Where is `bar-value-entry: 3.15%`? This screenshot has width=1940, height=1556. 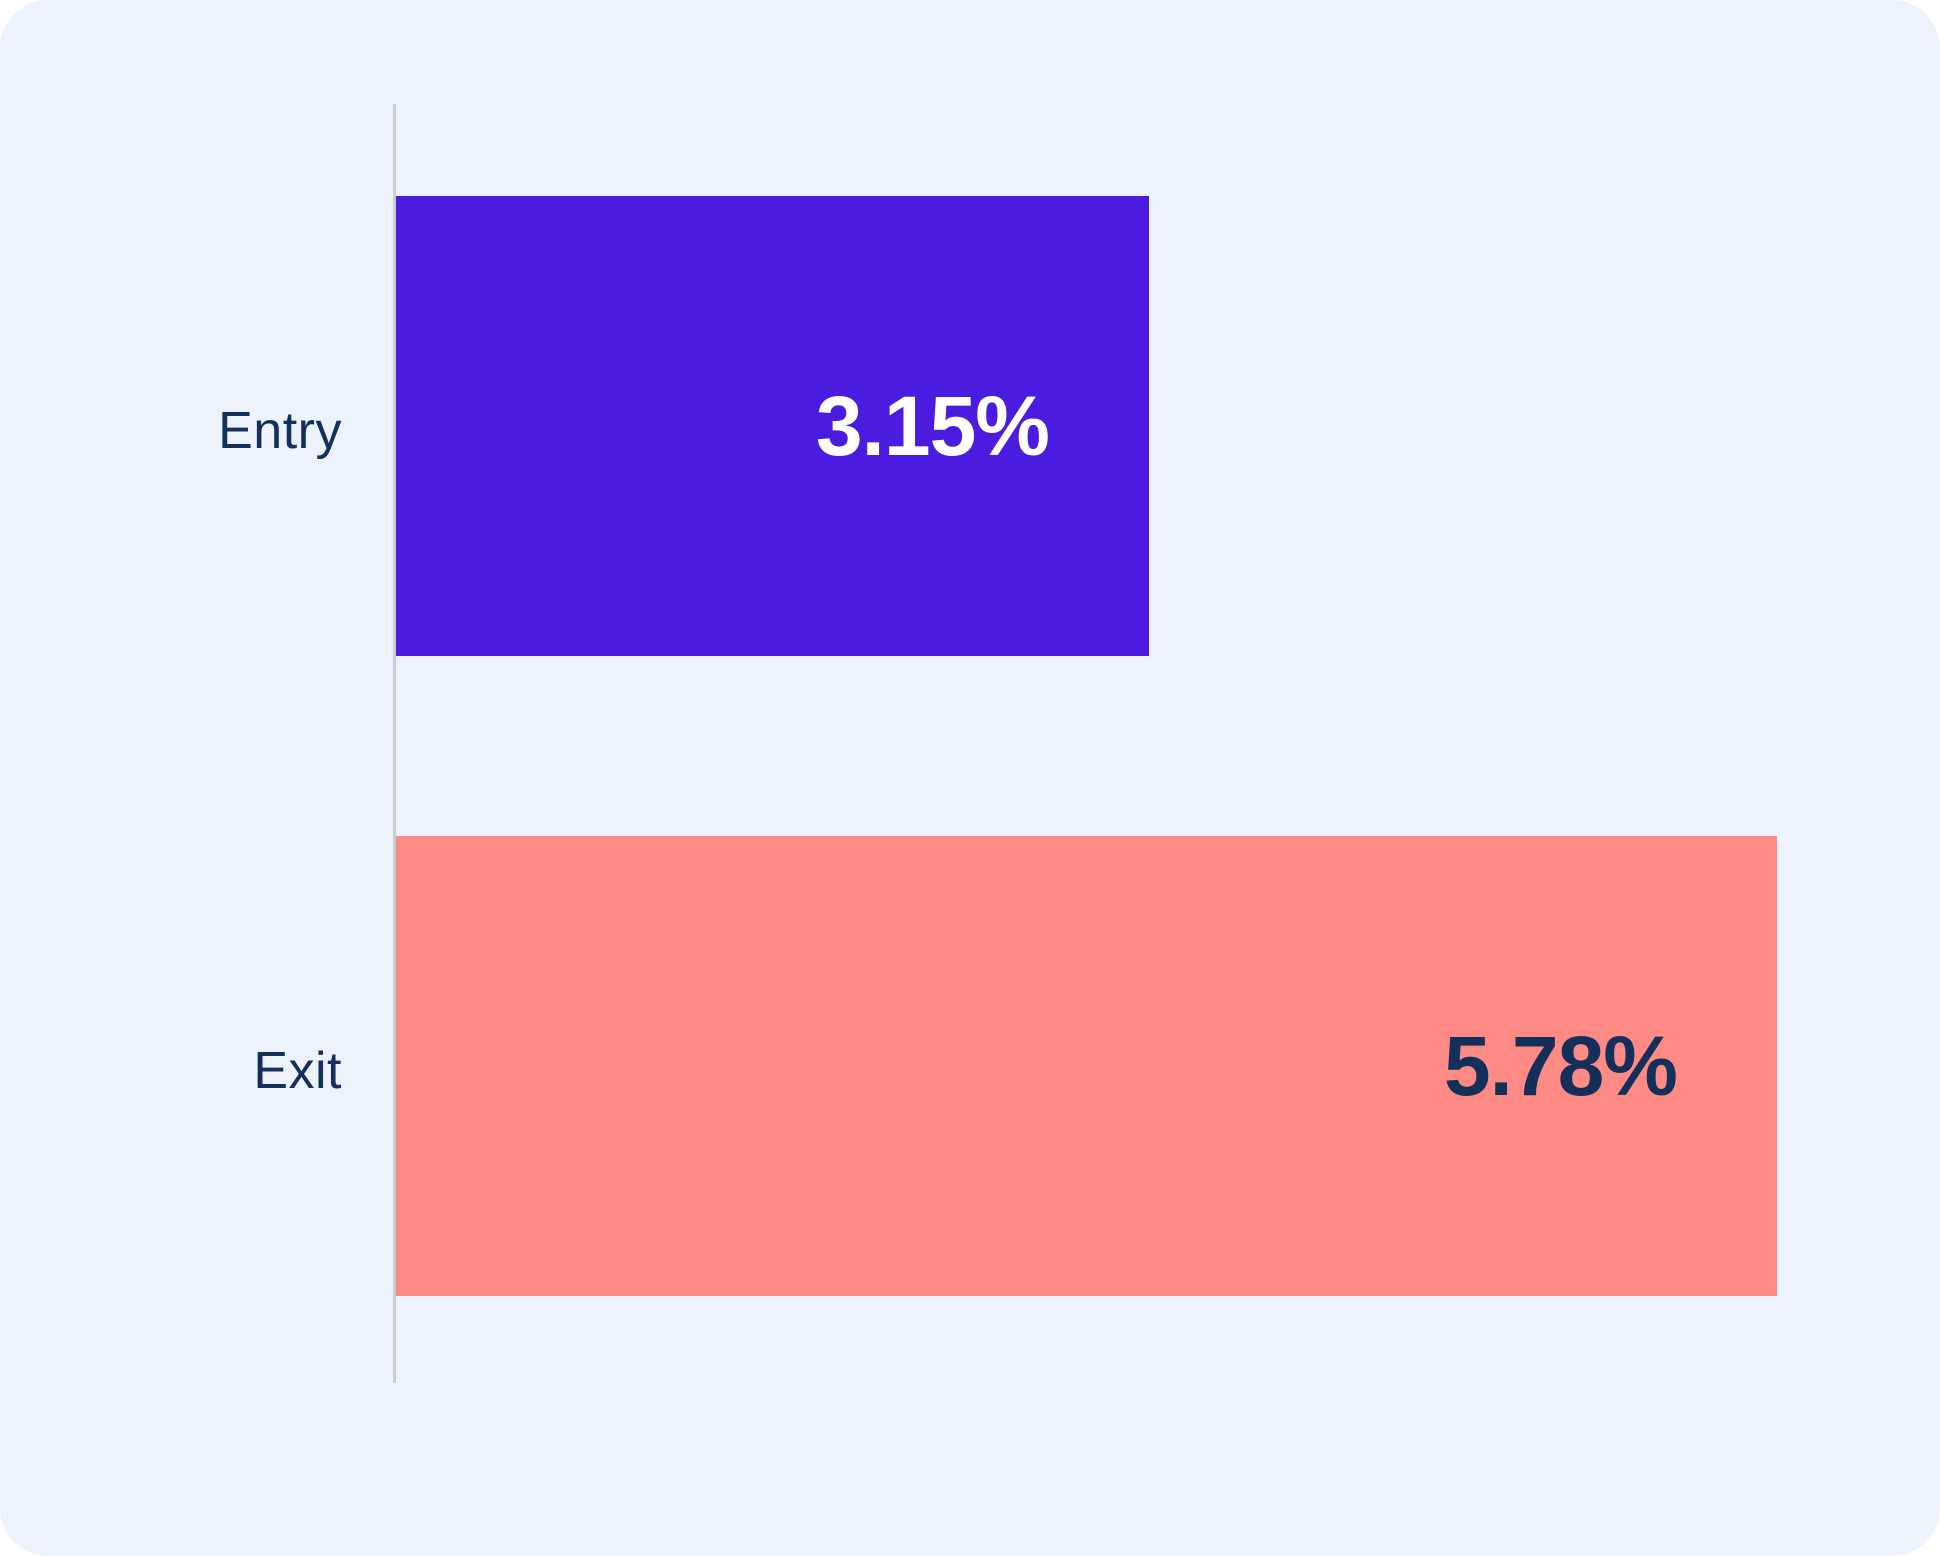
bar-value-entry: 3.15% is located at coordinates (932, 425).